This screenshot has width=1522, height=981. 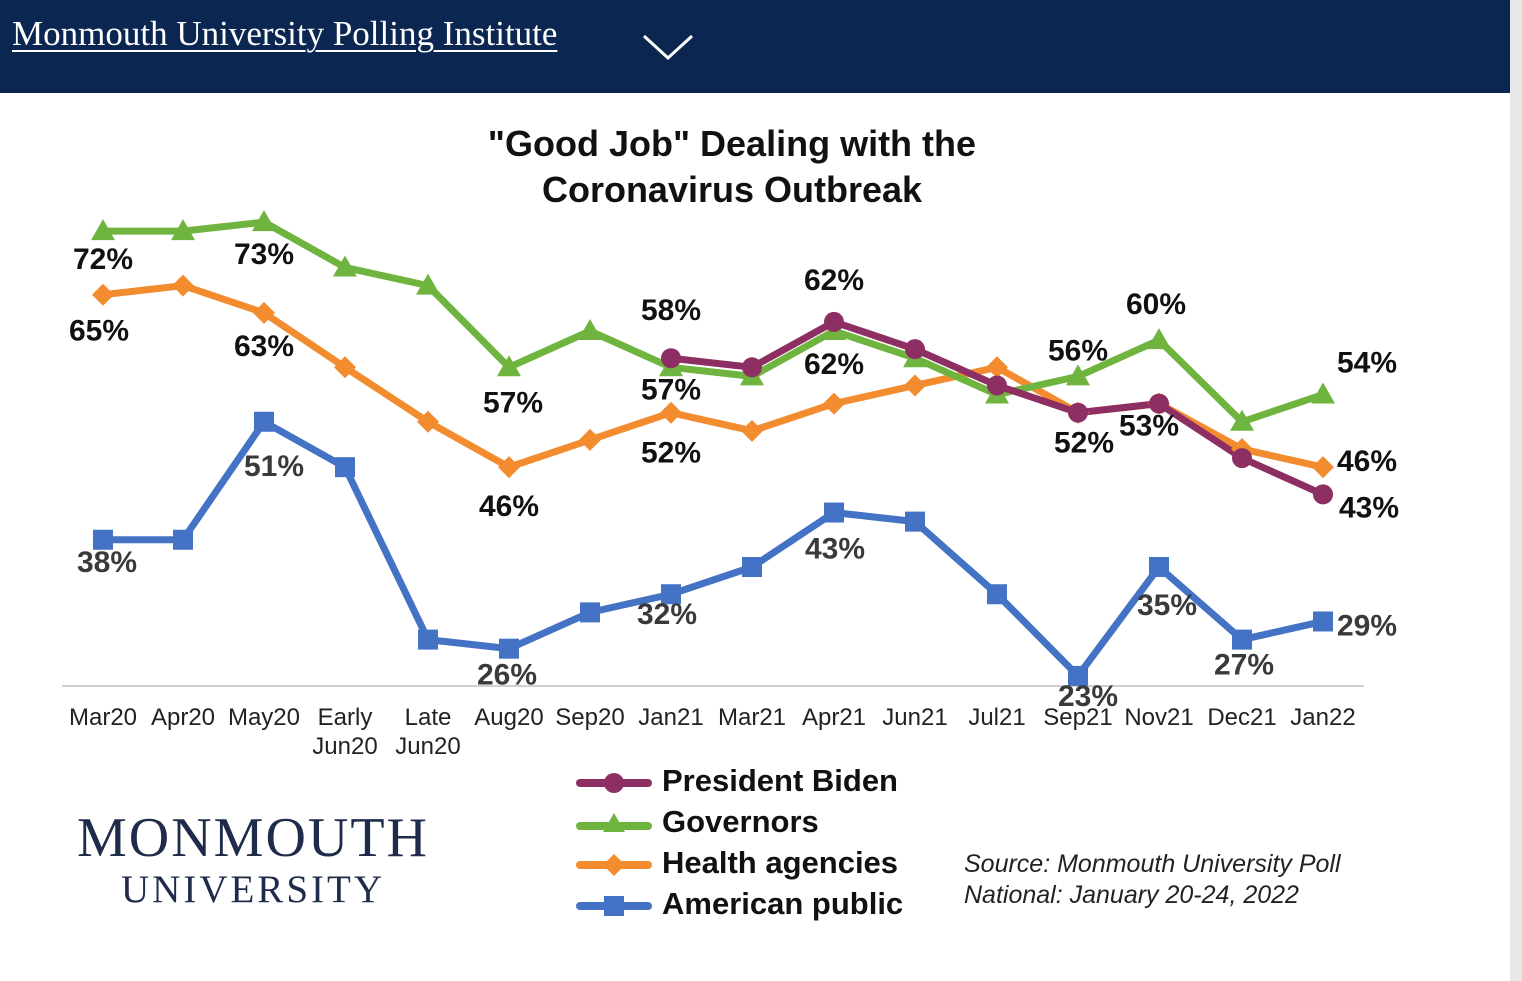 What do you see at coordinates (614, 865) in the screenshot?
I see `diamond-marker-icon` at bounding box center [614, 865].